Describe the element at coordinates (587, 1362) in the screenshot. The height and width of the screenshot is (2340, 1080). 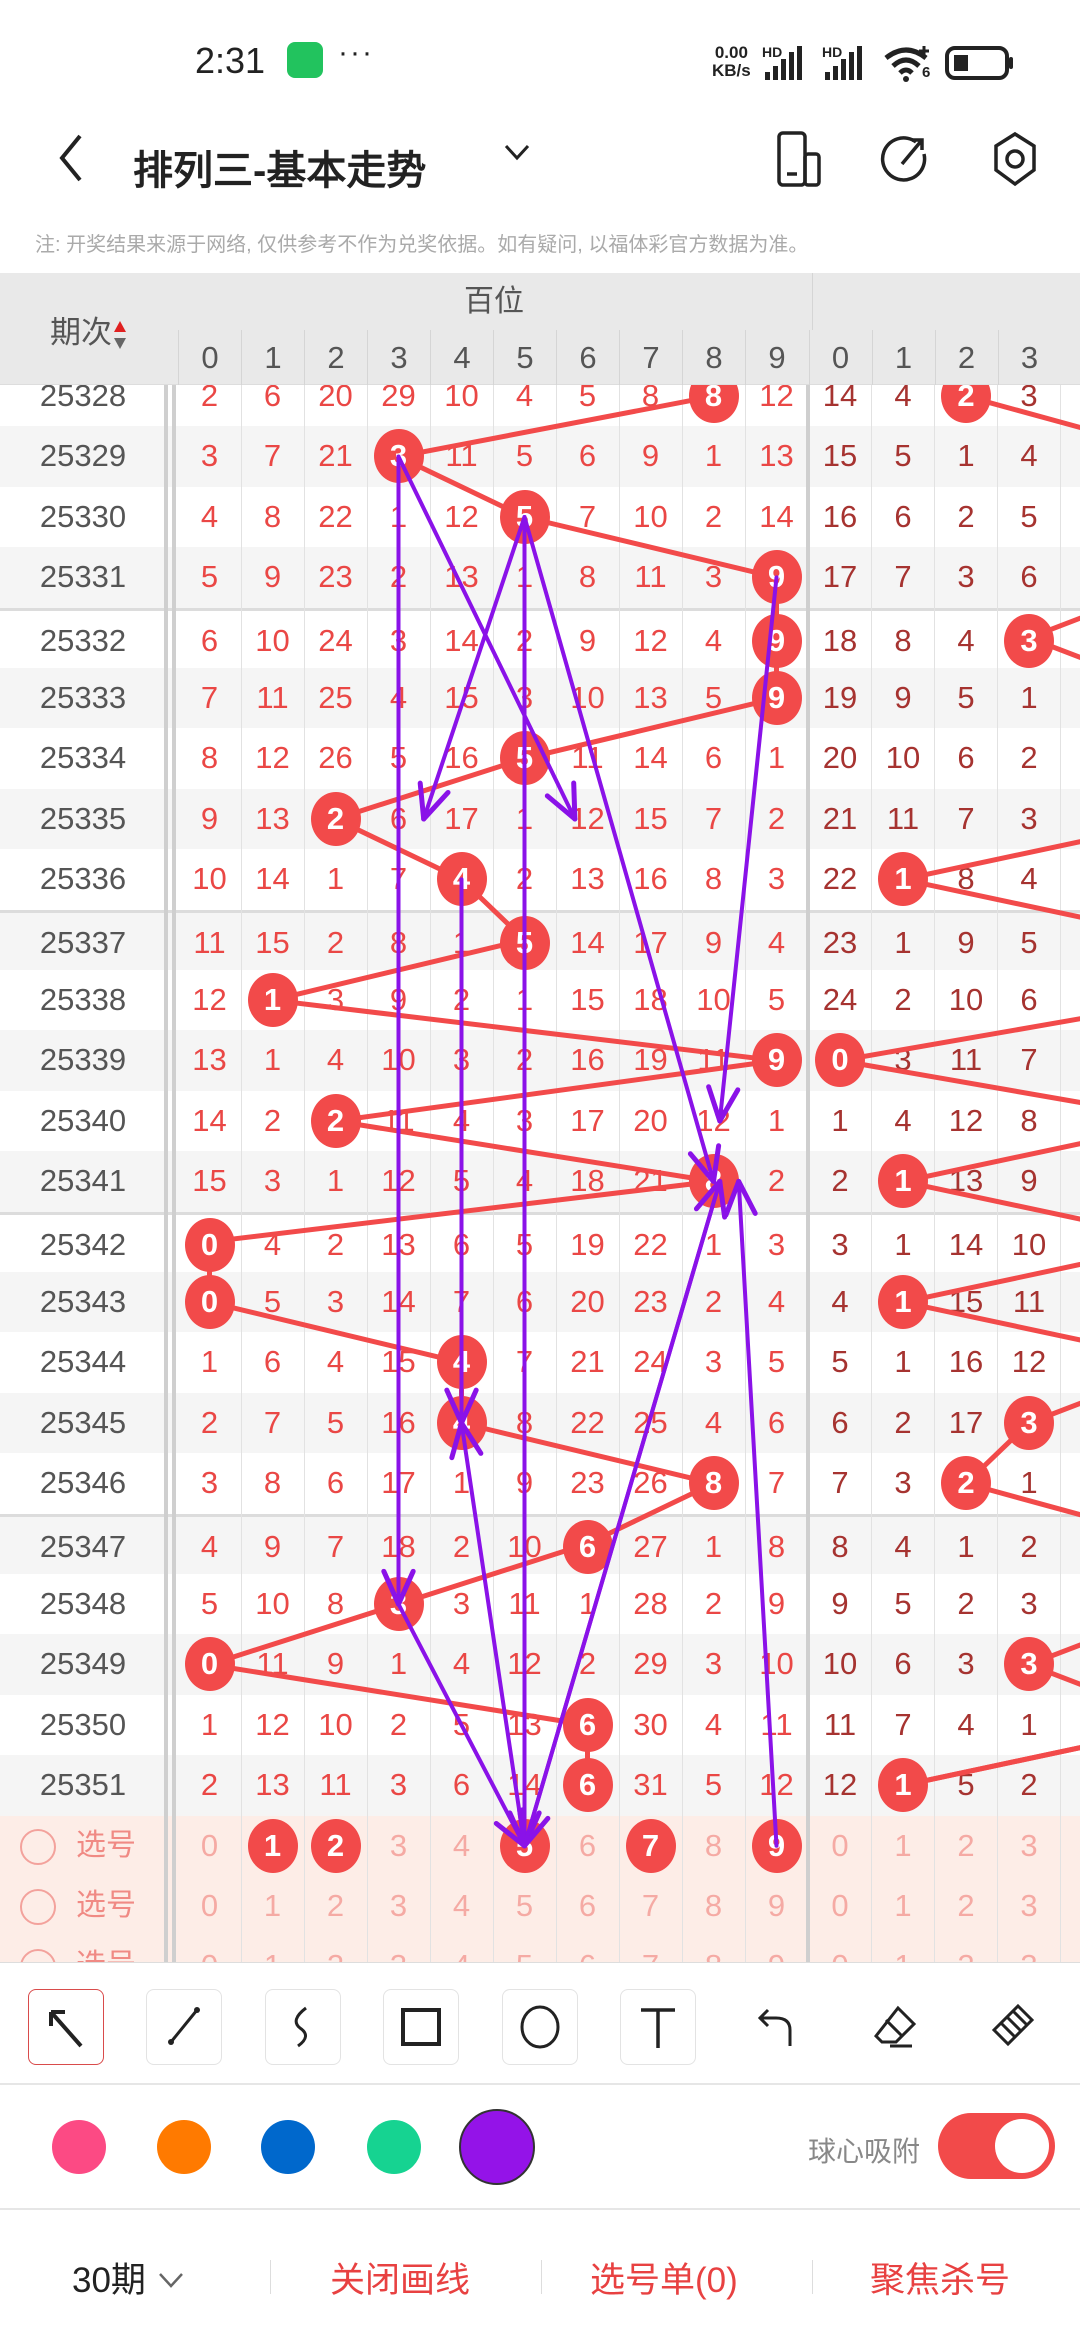
I see `miss-count: 21` at that location.